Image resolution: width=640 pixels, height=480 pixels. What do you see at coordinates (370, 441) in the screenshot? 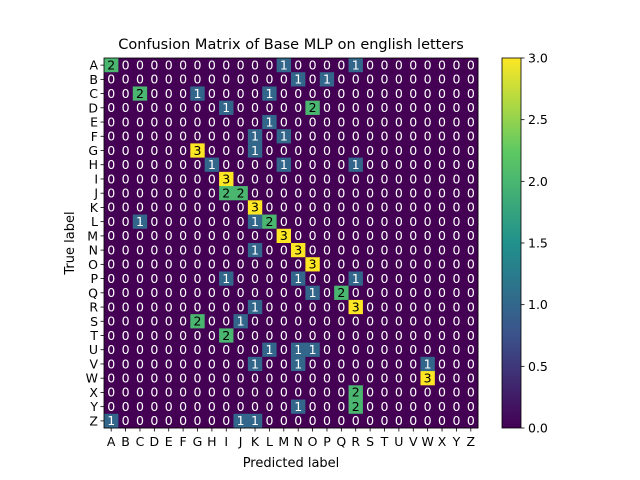
I see `x-tick-label: S` at bounding box center [370, 441].